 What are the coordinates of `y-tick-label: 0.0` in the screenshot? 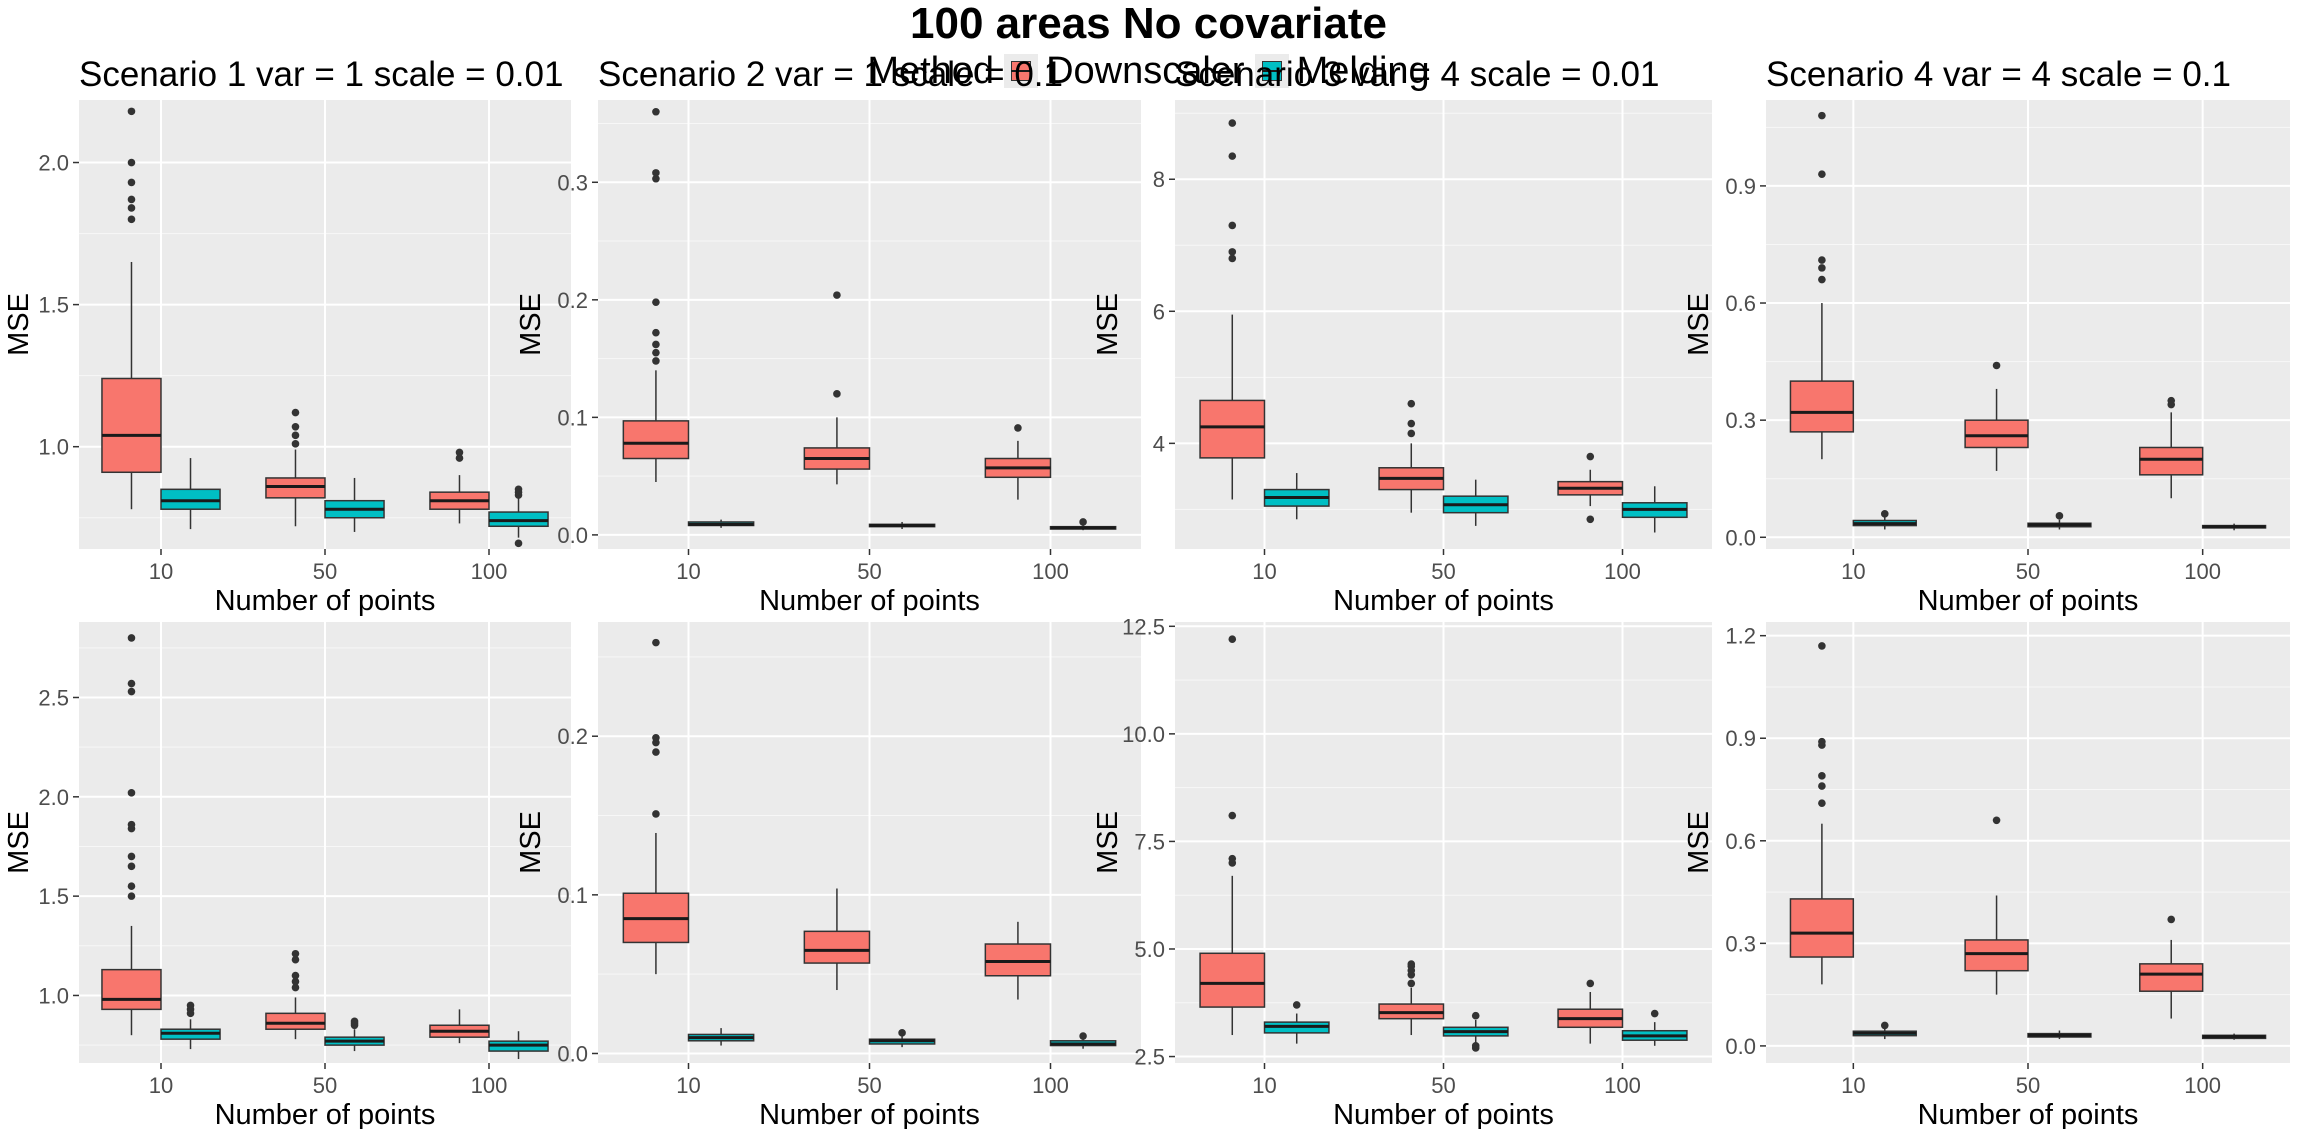 It's located at (572, 535).